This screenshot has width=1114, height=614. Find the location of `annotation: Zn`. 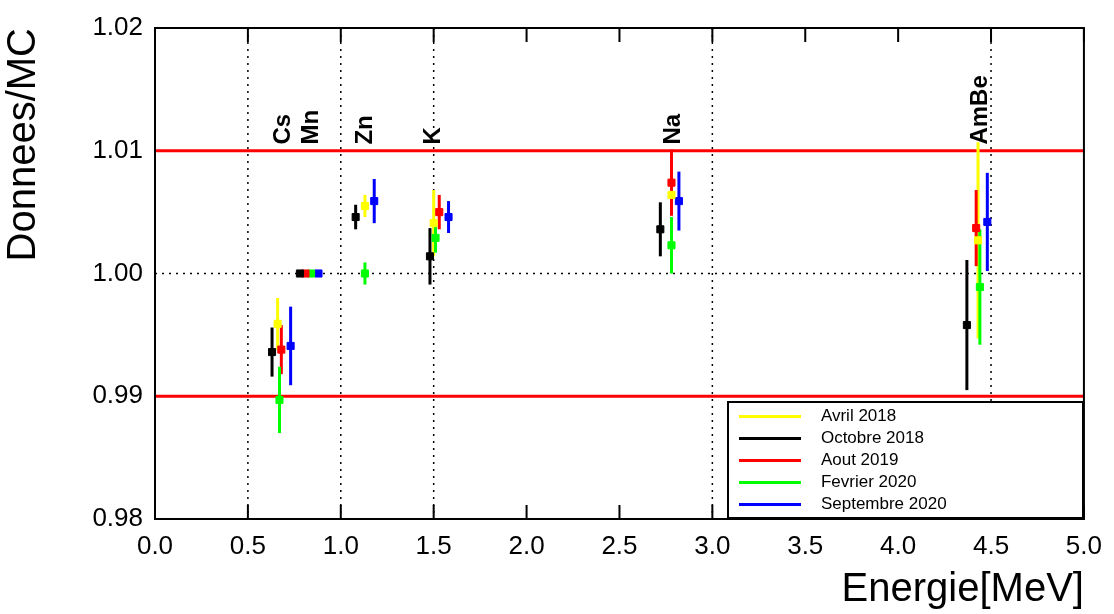

annotation: Zn is located at coordinates (363, 130).